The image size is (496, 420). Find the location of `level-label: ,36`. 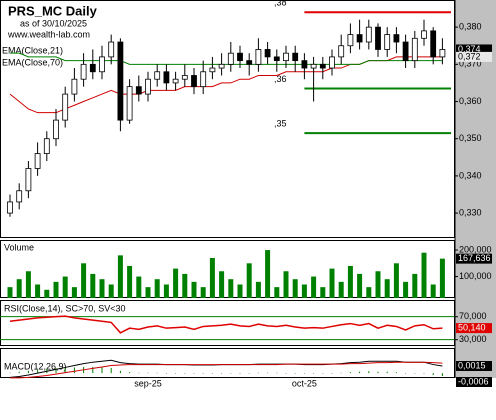

level-label: ,36 is located at coordinates (280, 79).